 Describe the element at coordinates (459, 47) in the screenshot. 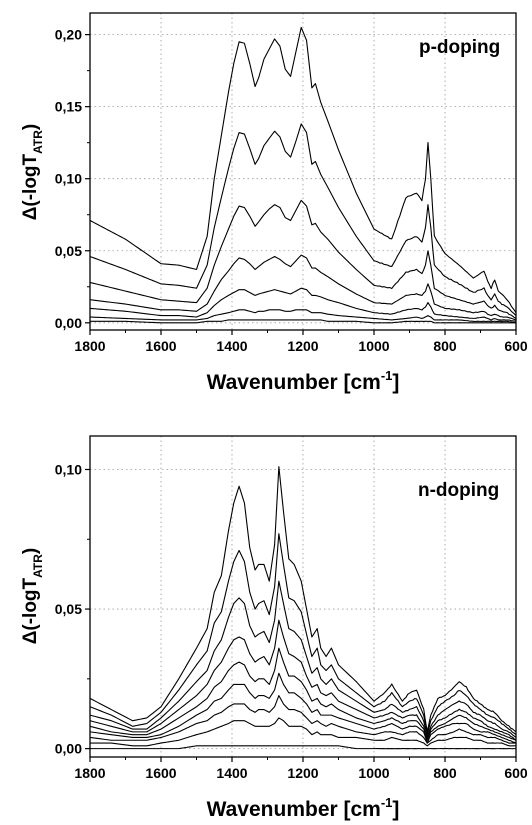

I see `panel-annotation: p-doping` at that location.